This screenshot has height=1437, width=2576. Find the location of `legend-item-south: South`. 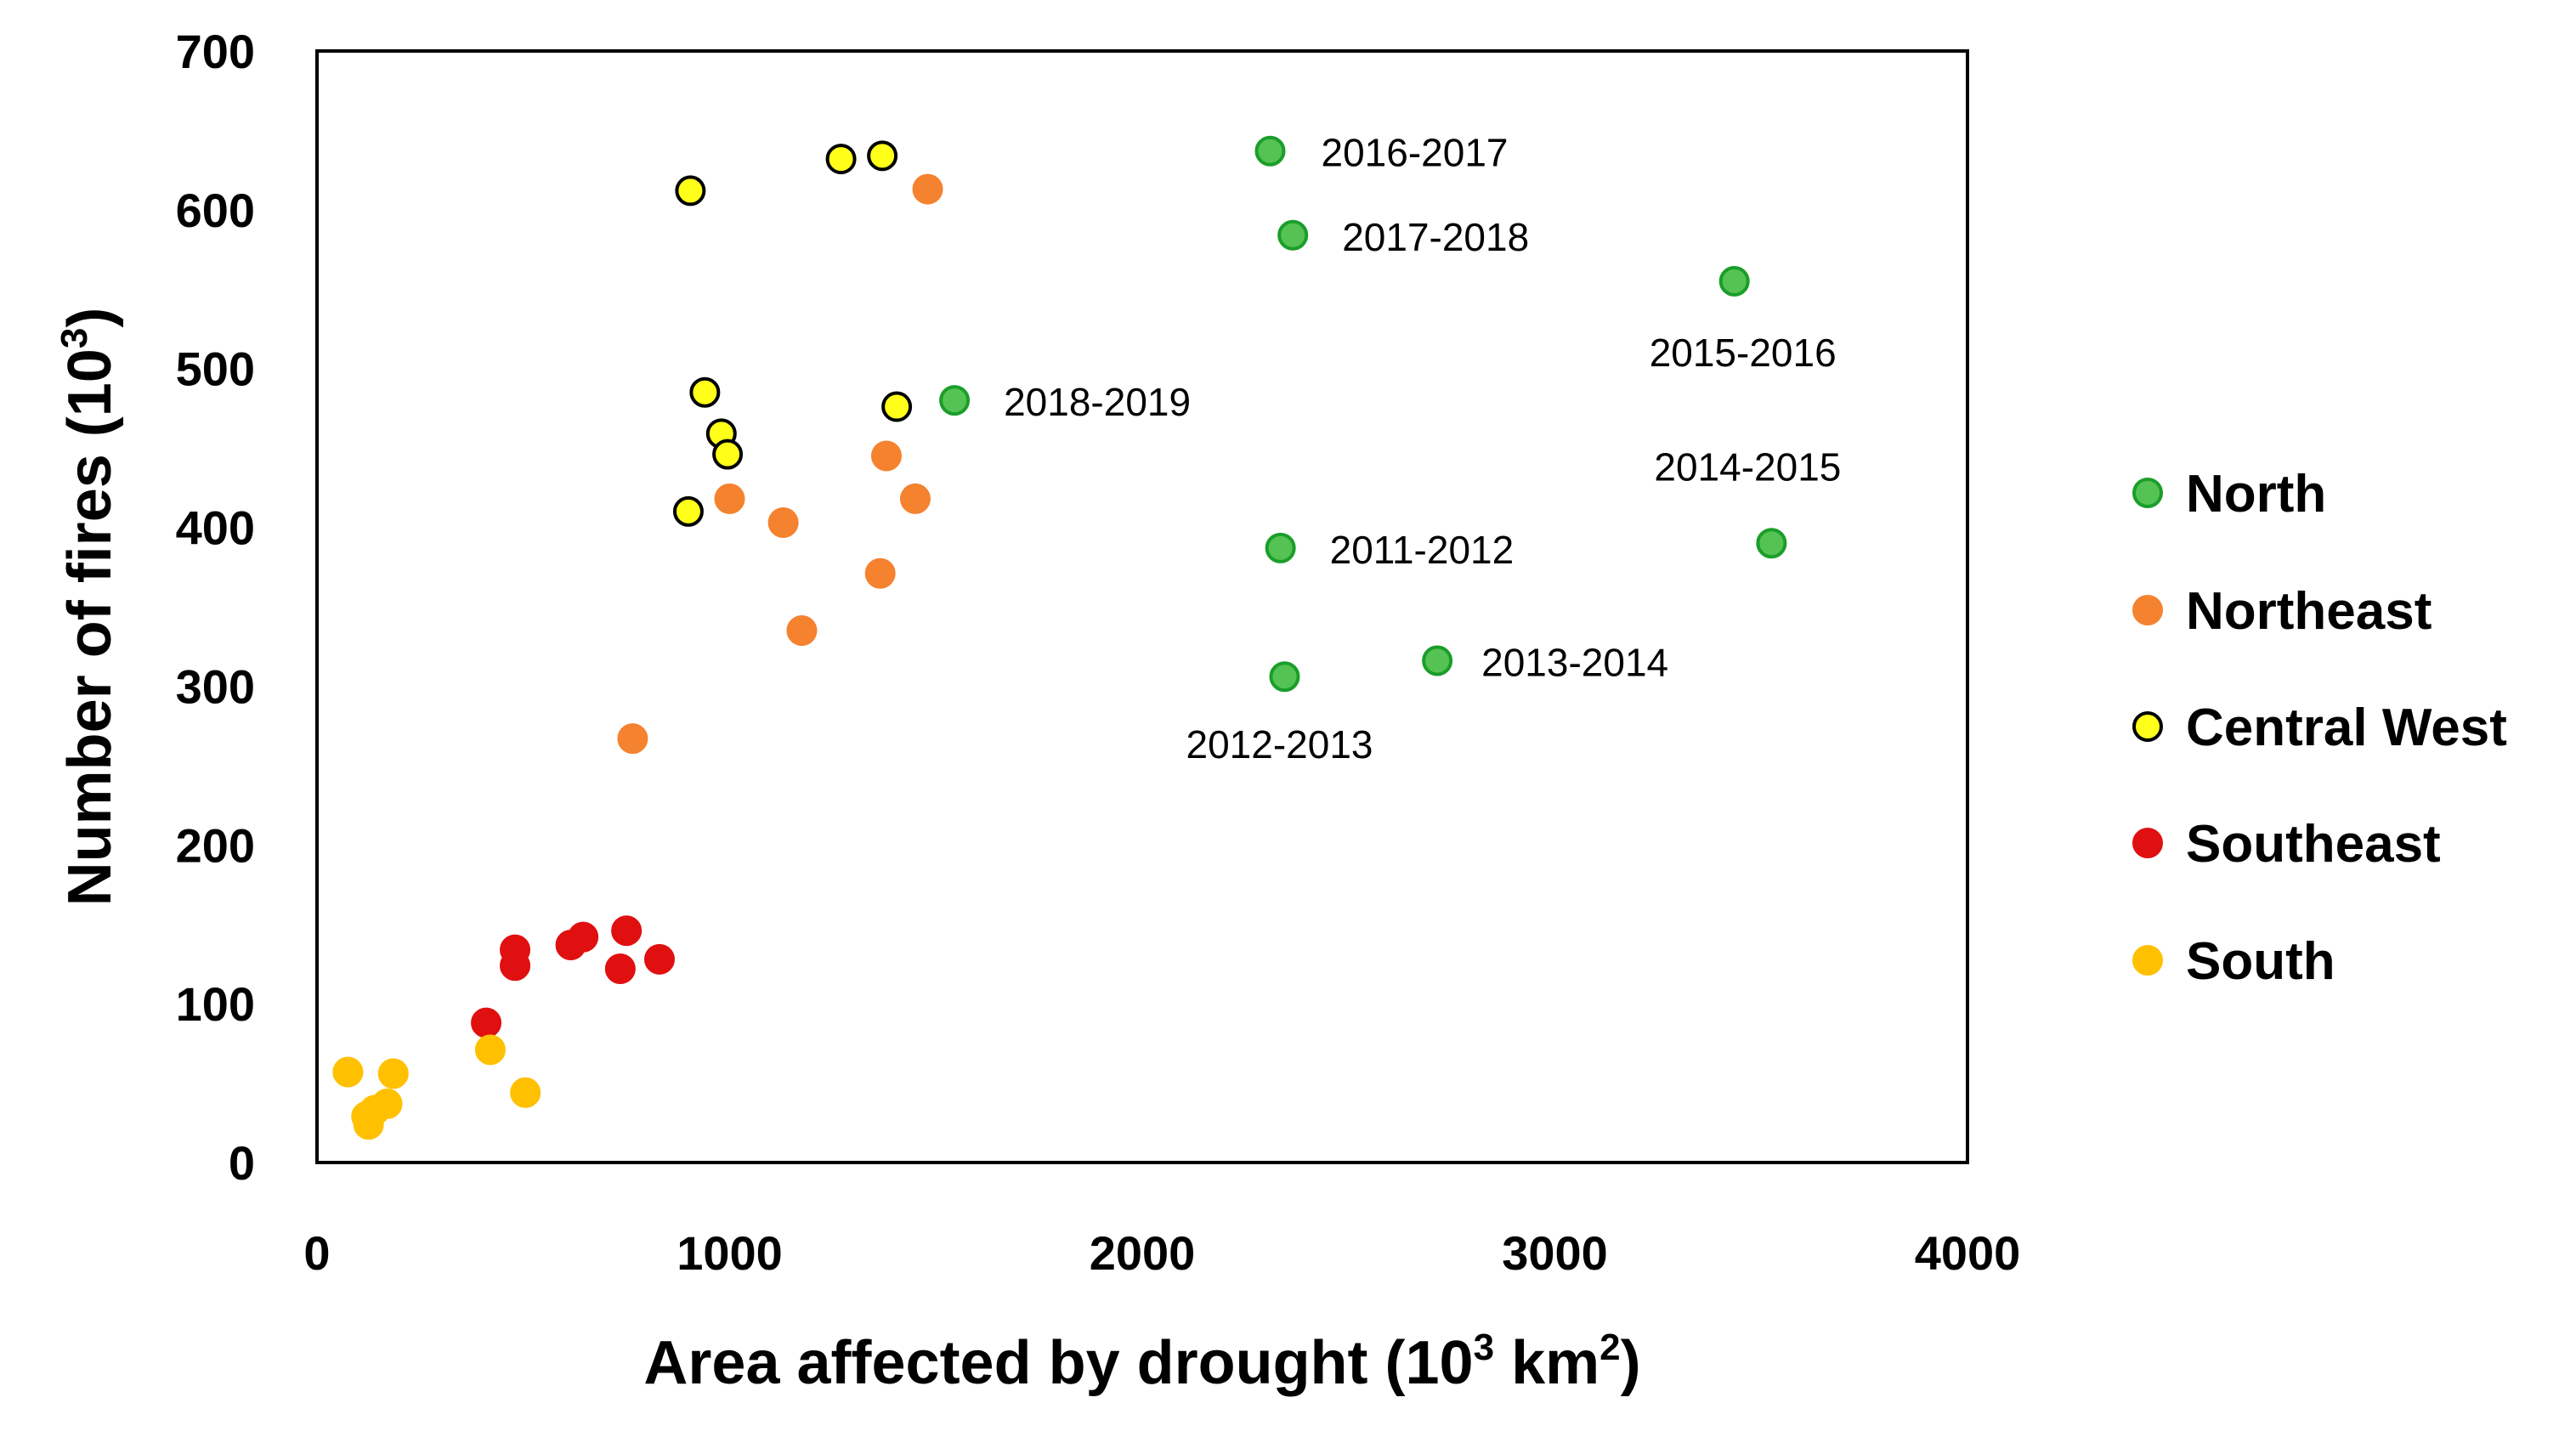

legend-item-south: South is located at coordinates (2233, 961).